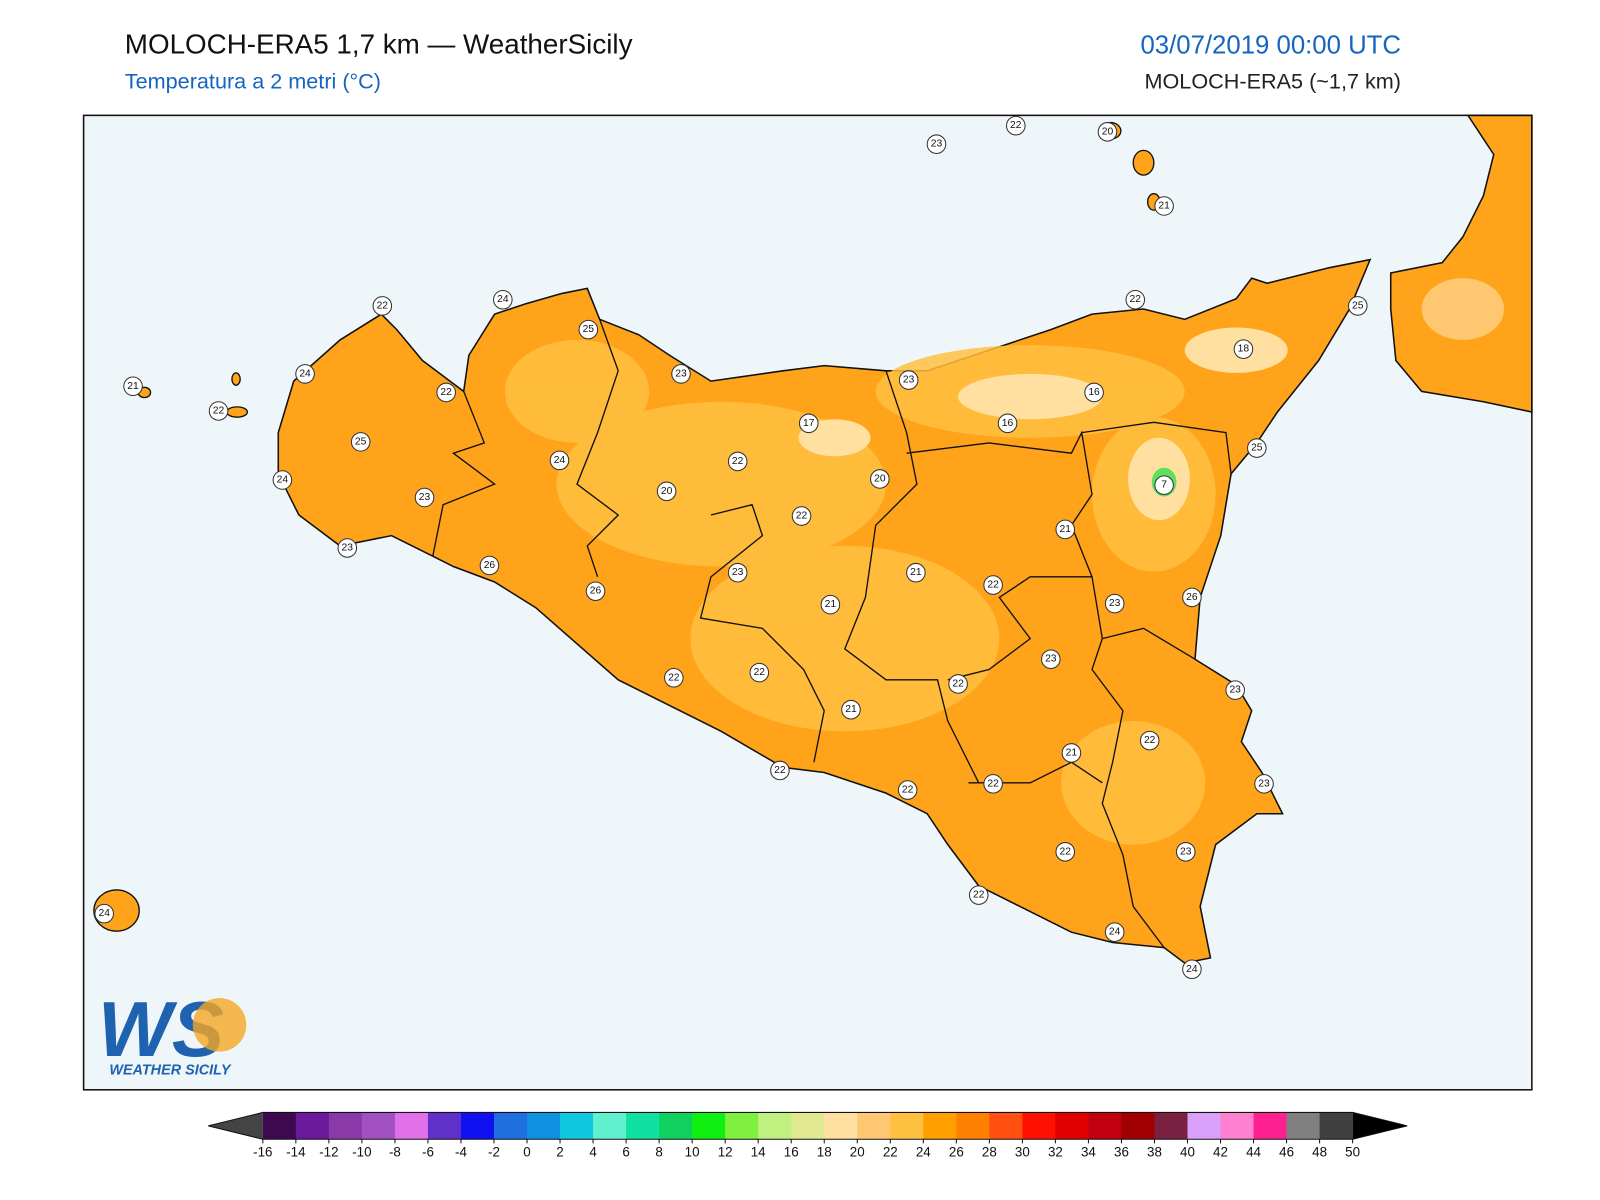  Describe the element at coordinates (235, 1126) in the screenshot. I see `colorbar-under` at that location.